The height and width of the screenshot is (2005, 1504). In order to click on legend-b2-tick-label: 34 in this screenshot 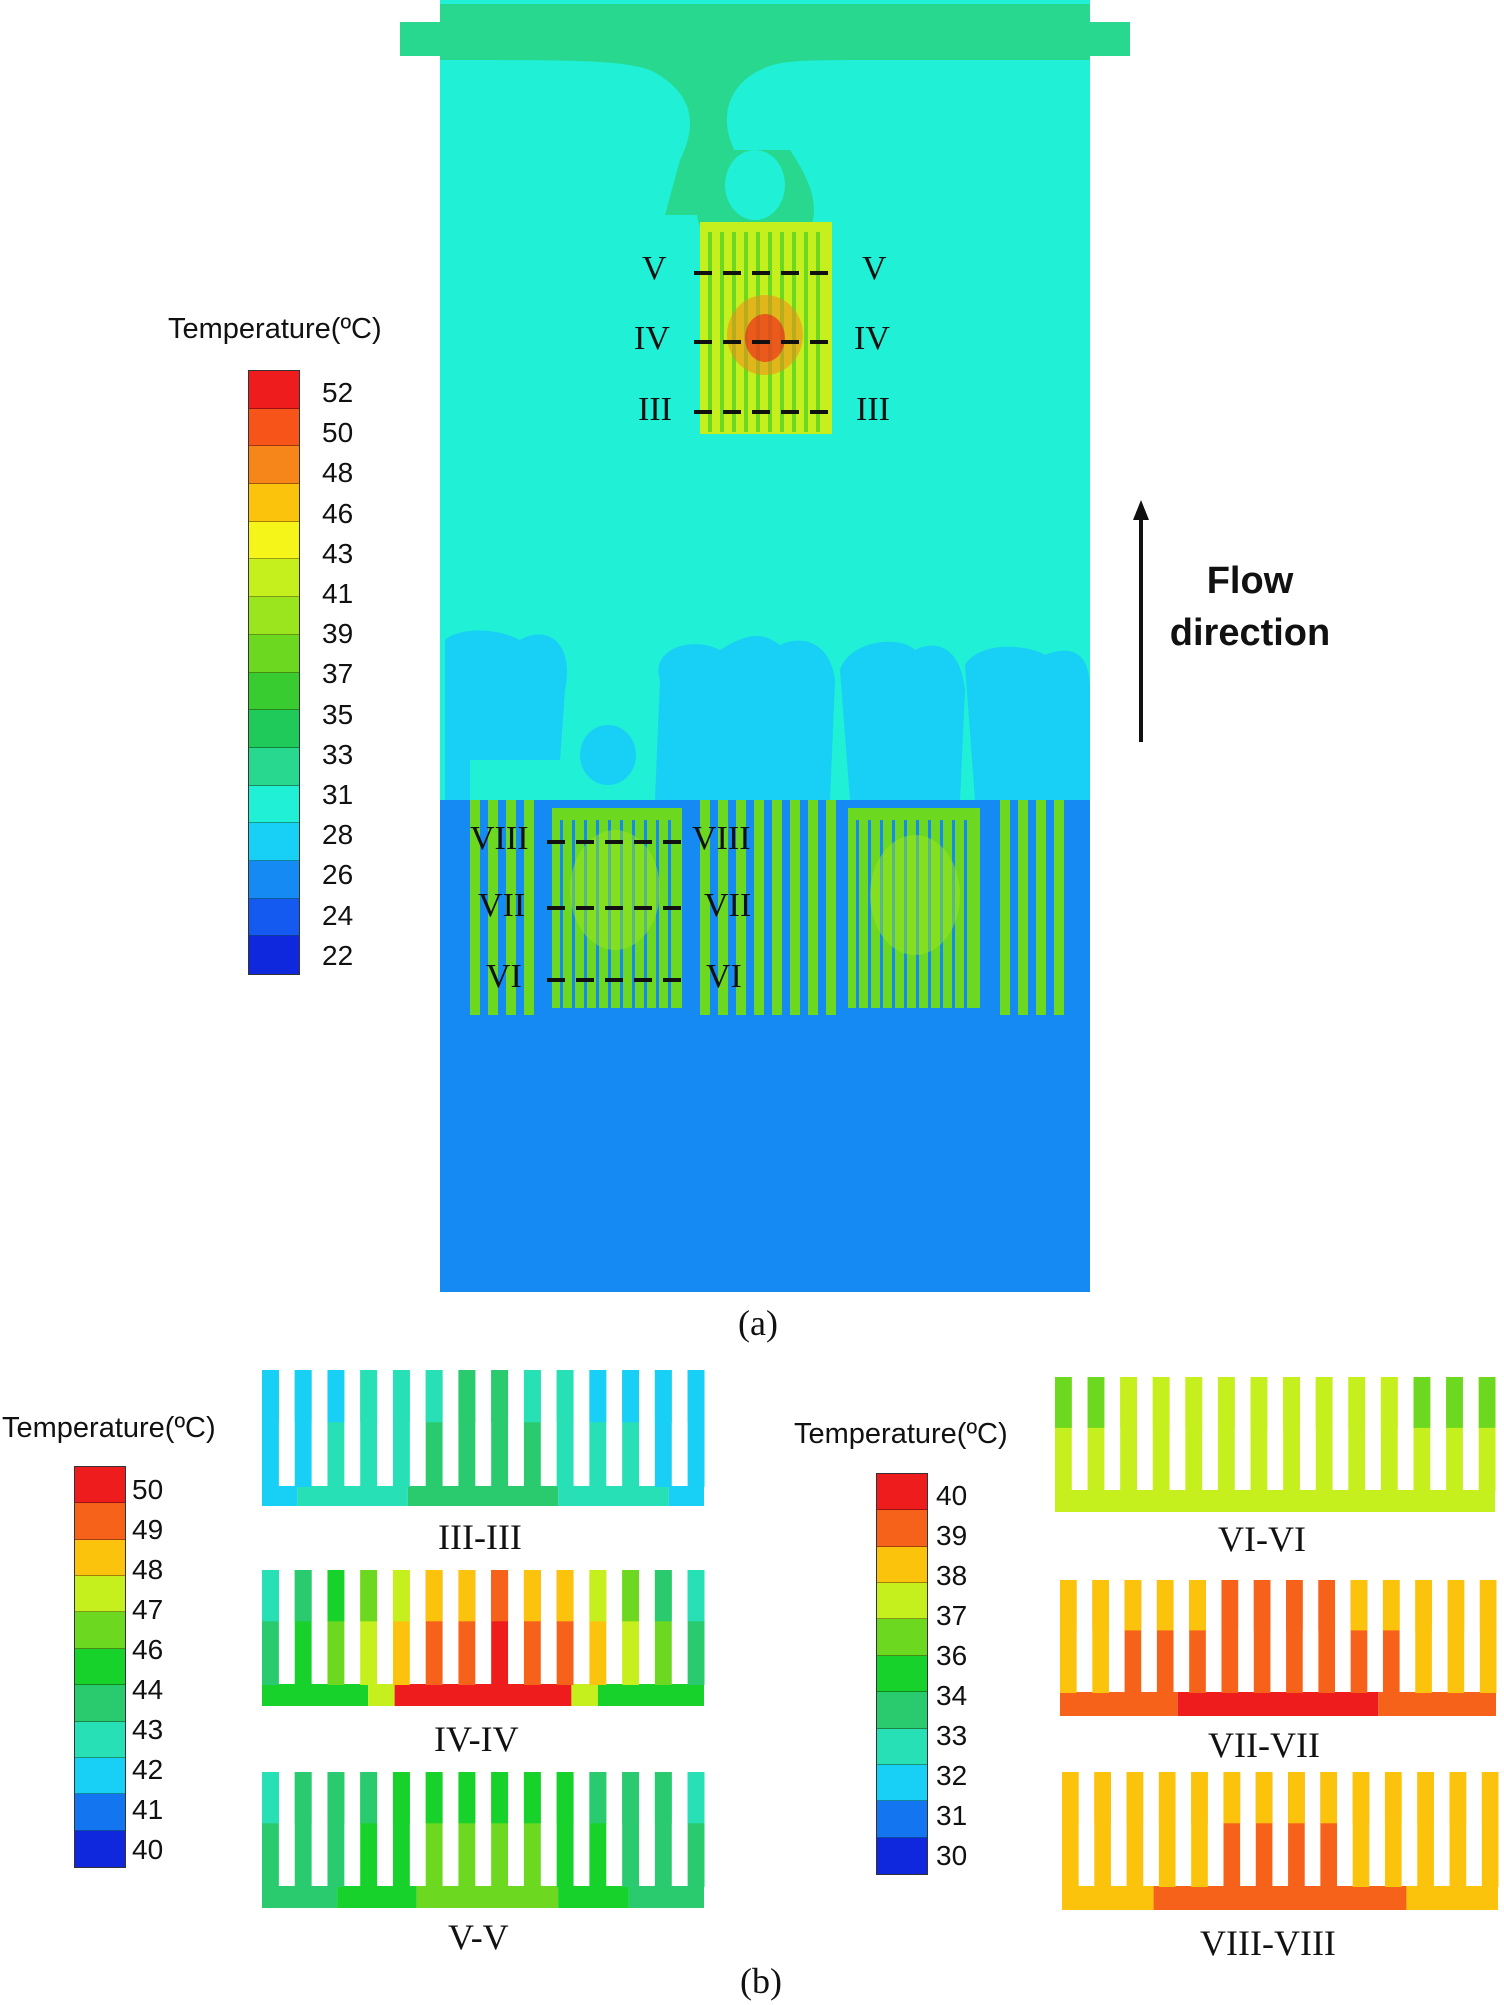, I will do `click(952, 1695)`.